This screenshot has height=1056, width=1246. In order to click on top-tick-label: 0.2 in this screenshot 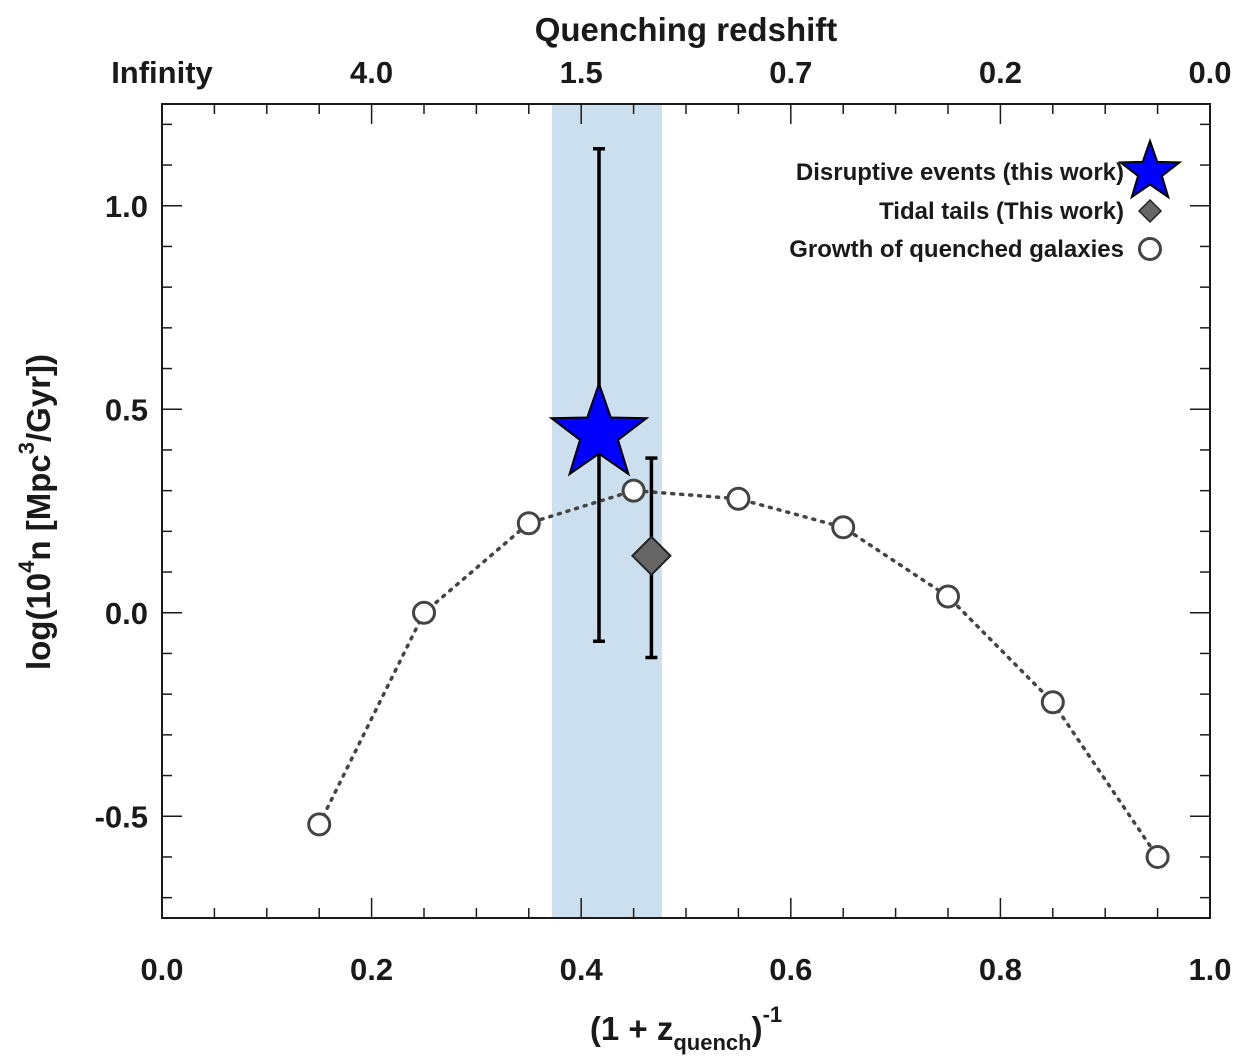, I will do `click(1000, 72)`.